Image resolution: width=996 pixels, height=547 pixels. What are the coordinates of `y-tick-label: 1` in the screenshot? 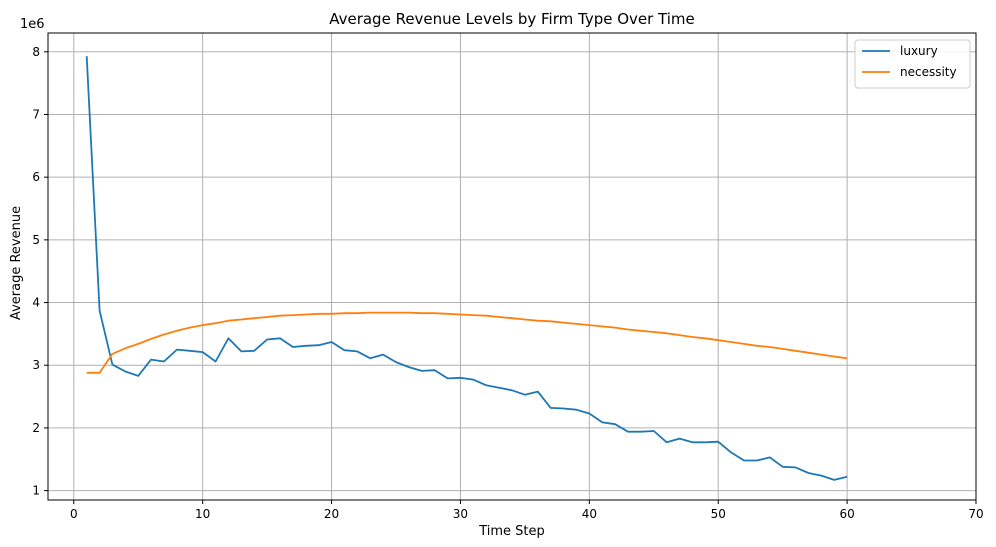 It's located at (36, 491).